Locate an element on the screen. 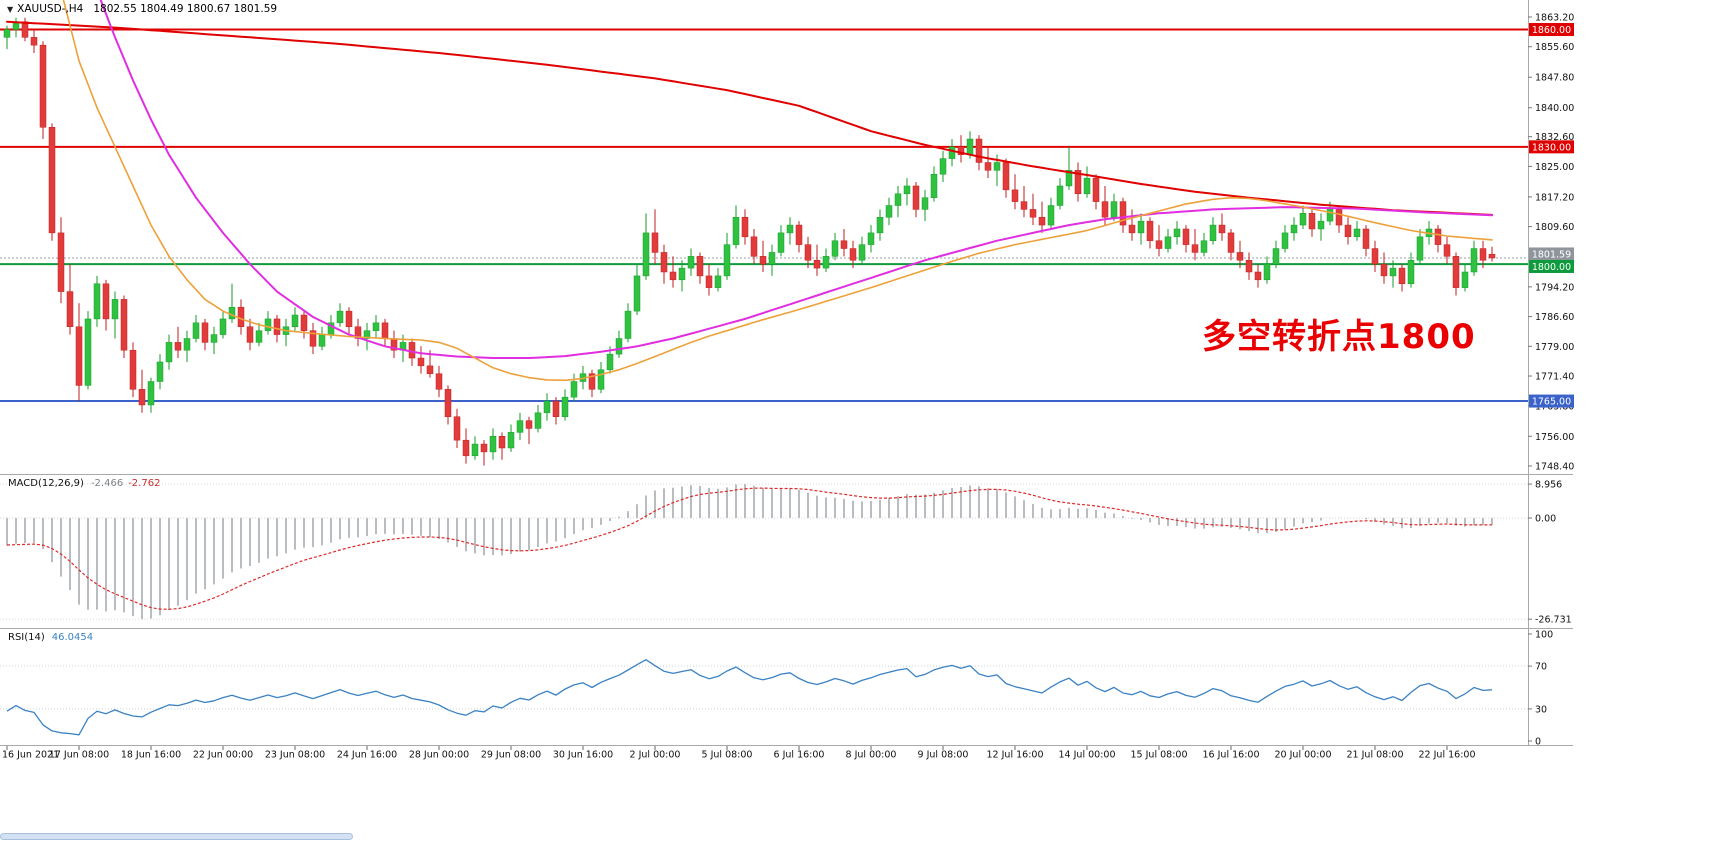 The width and height of the screenshot is (1725, 842). price-box-1830.00 is located at coordinates (1551, 147).